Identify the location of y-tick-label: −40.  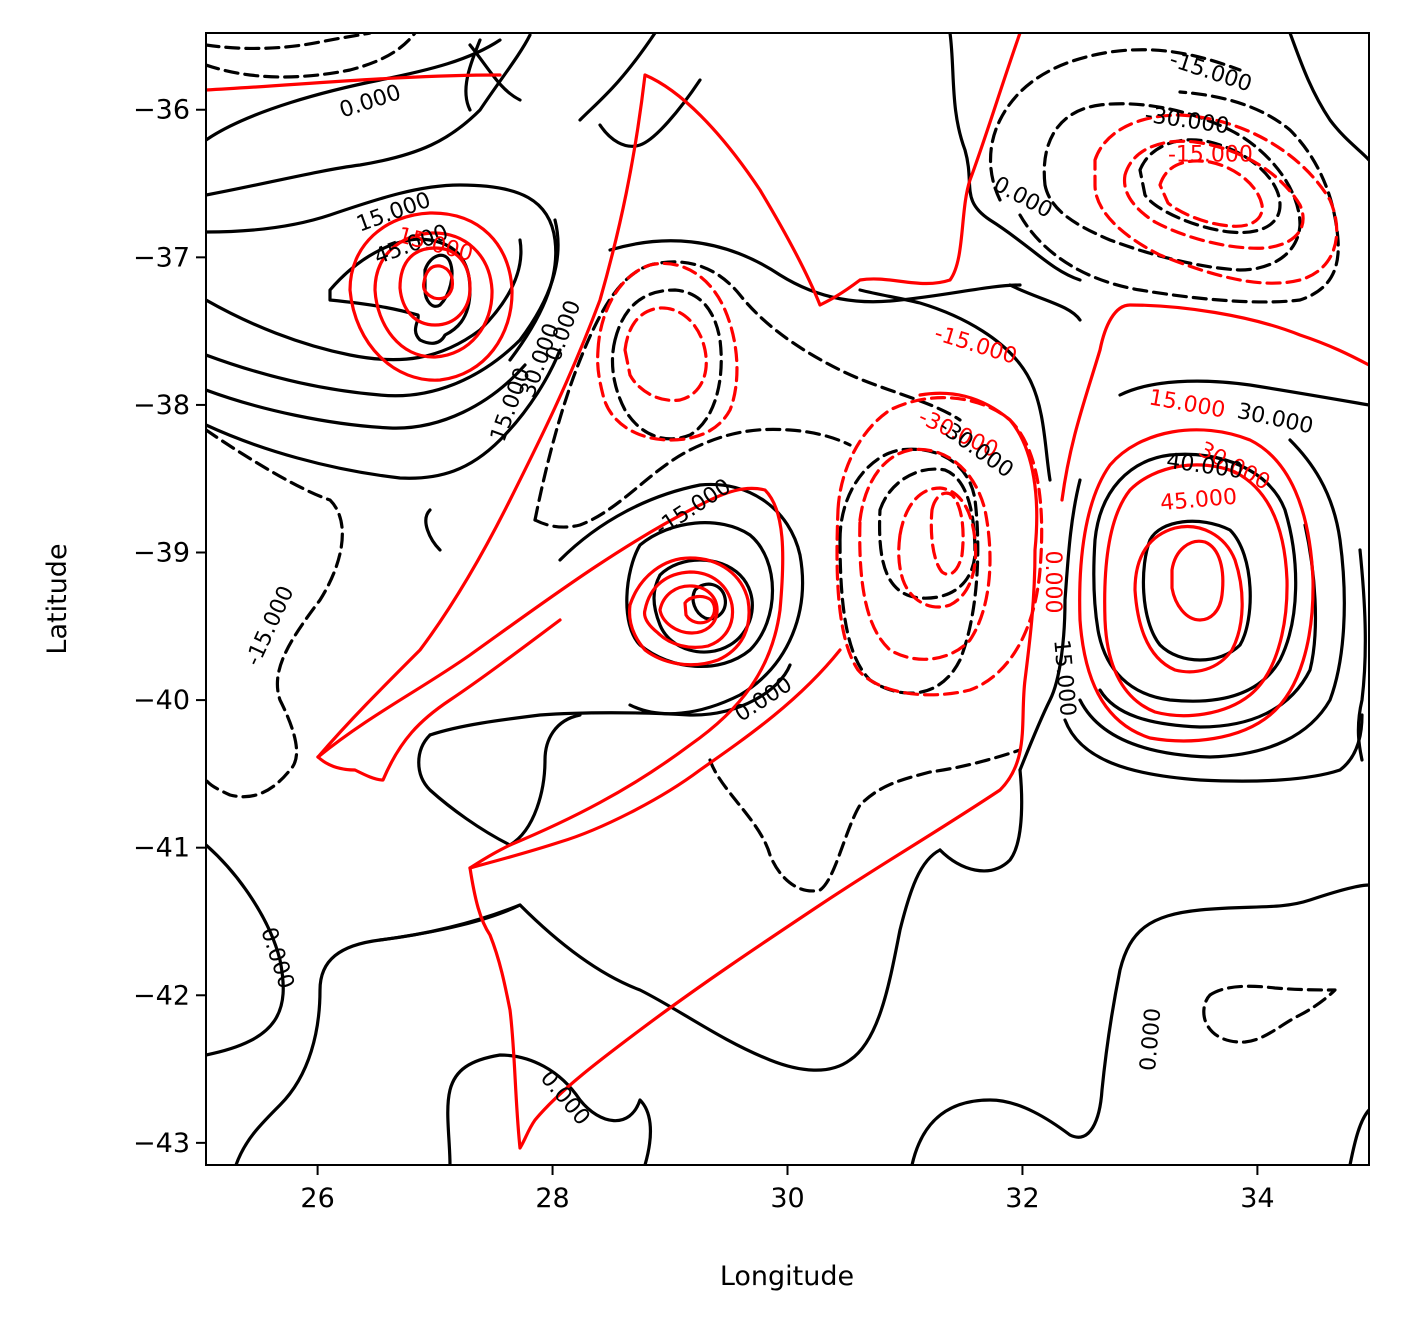
(161, 700).